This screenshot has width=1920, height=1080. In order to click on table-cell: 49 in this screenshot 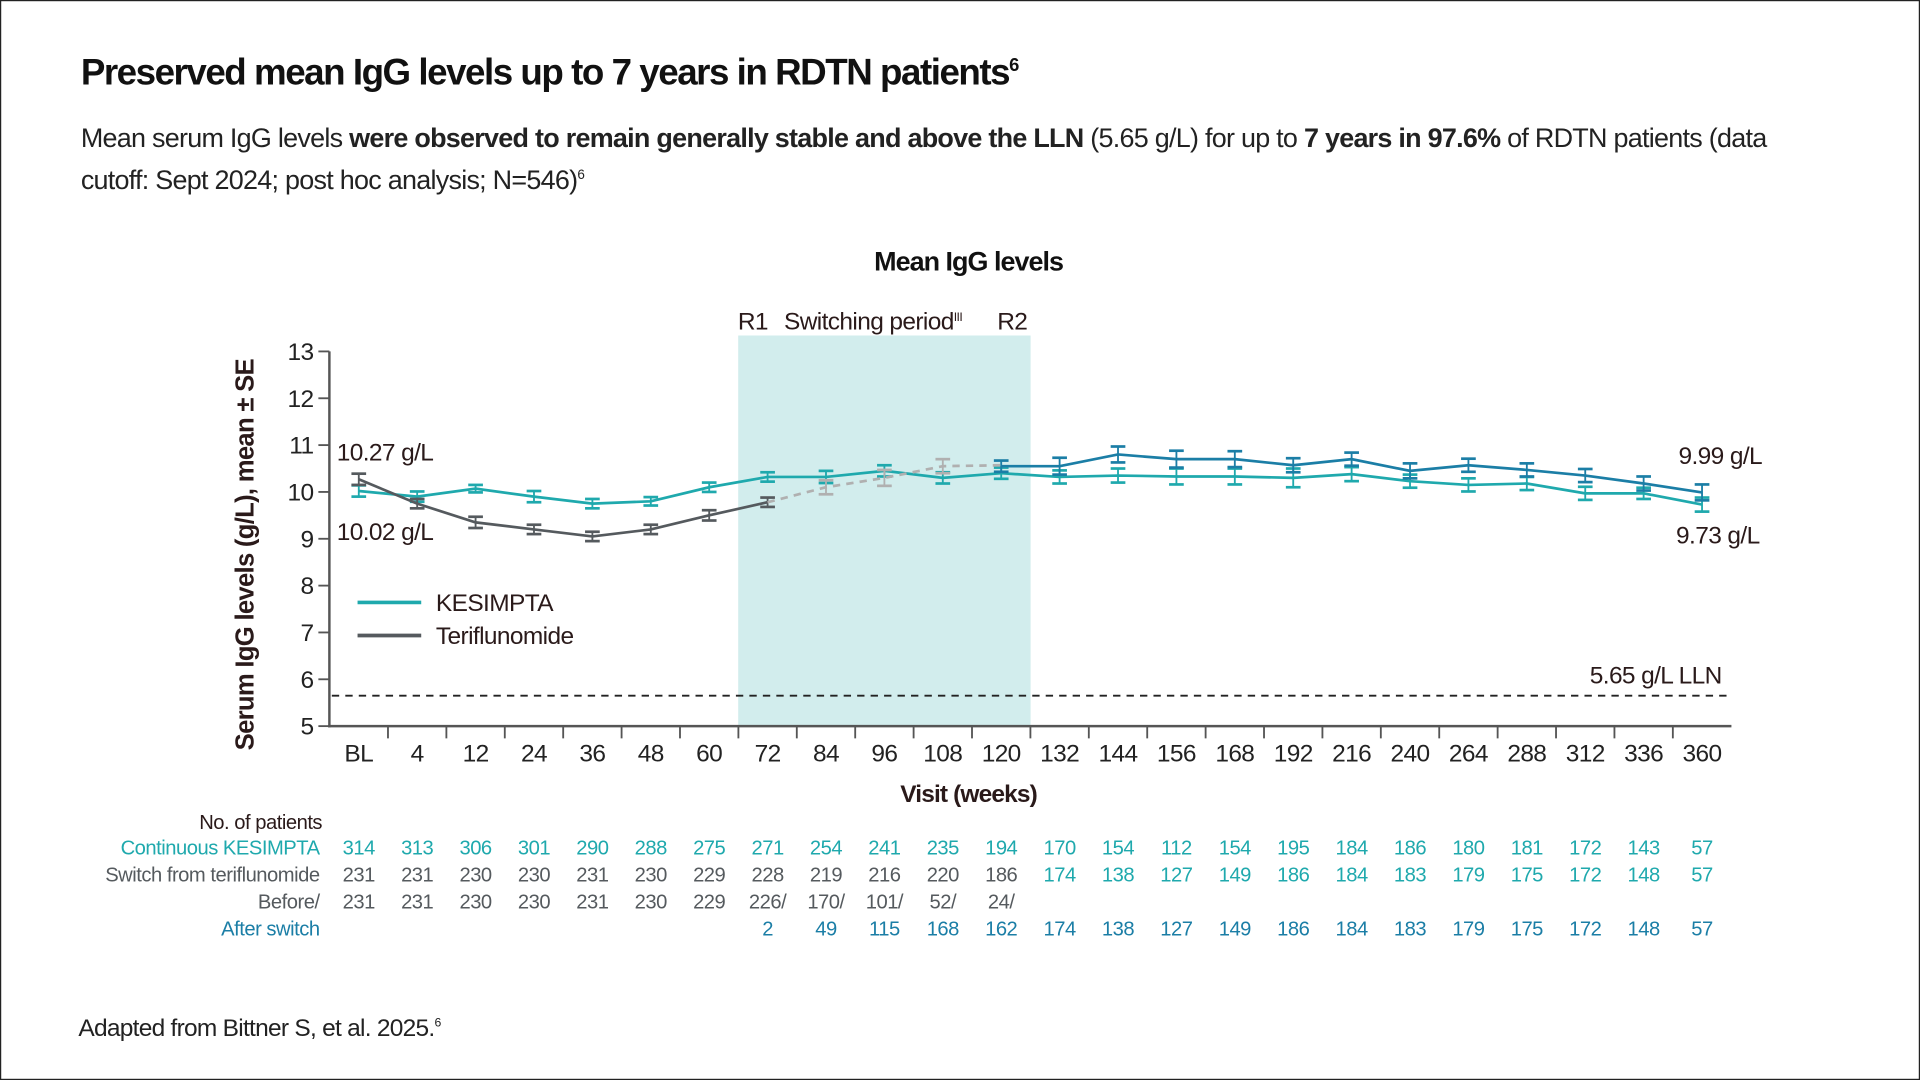, I will do `click(826, 930)`.